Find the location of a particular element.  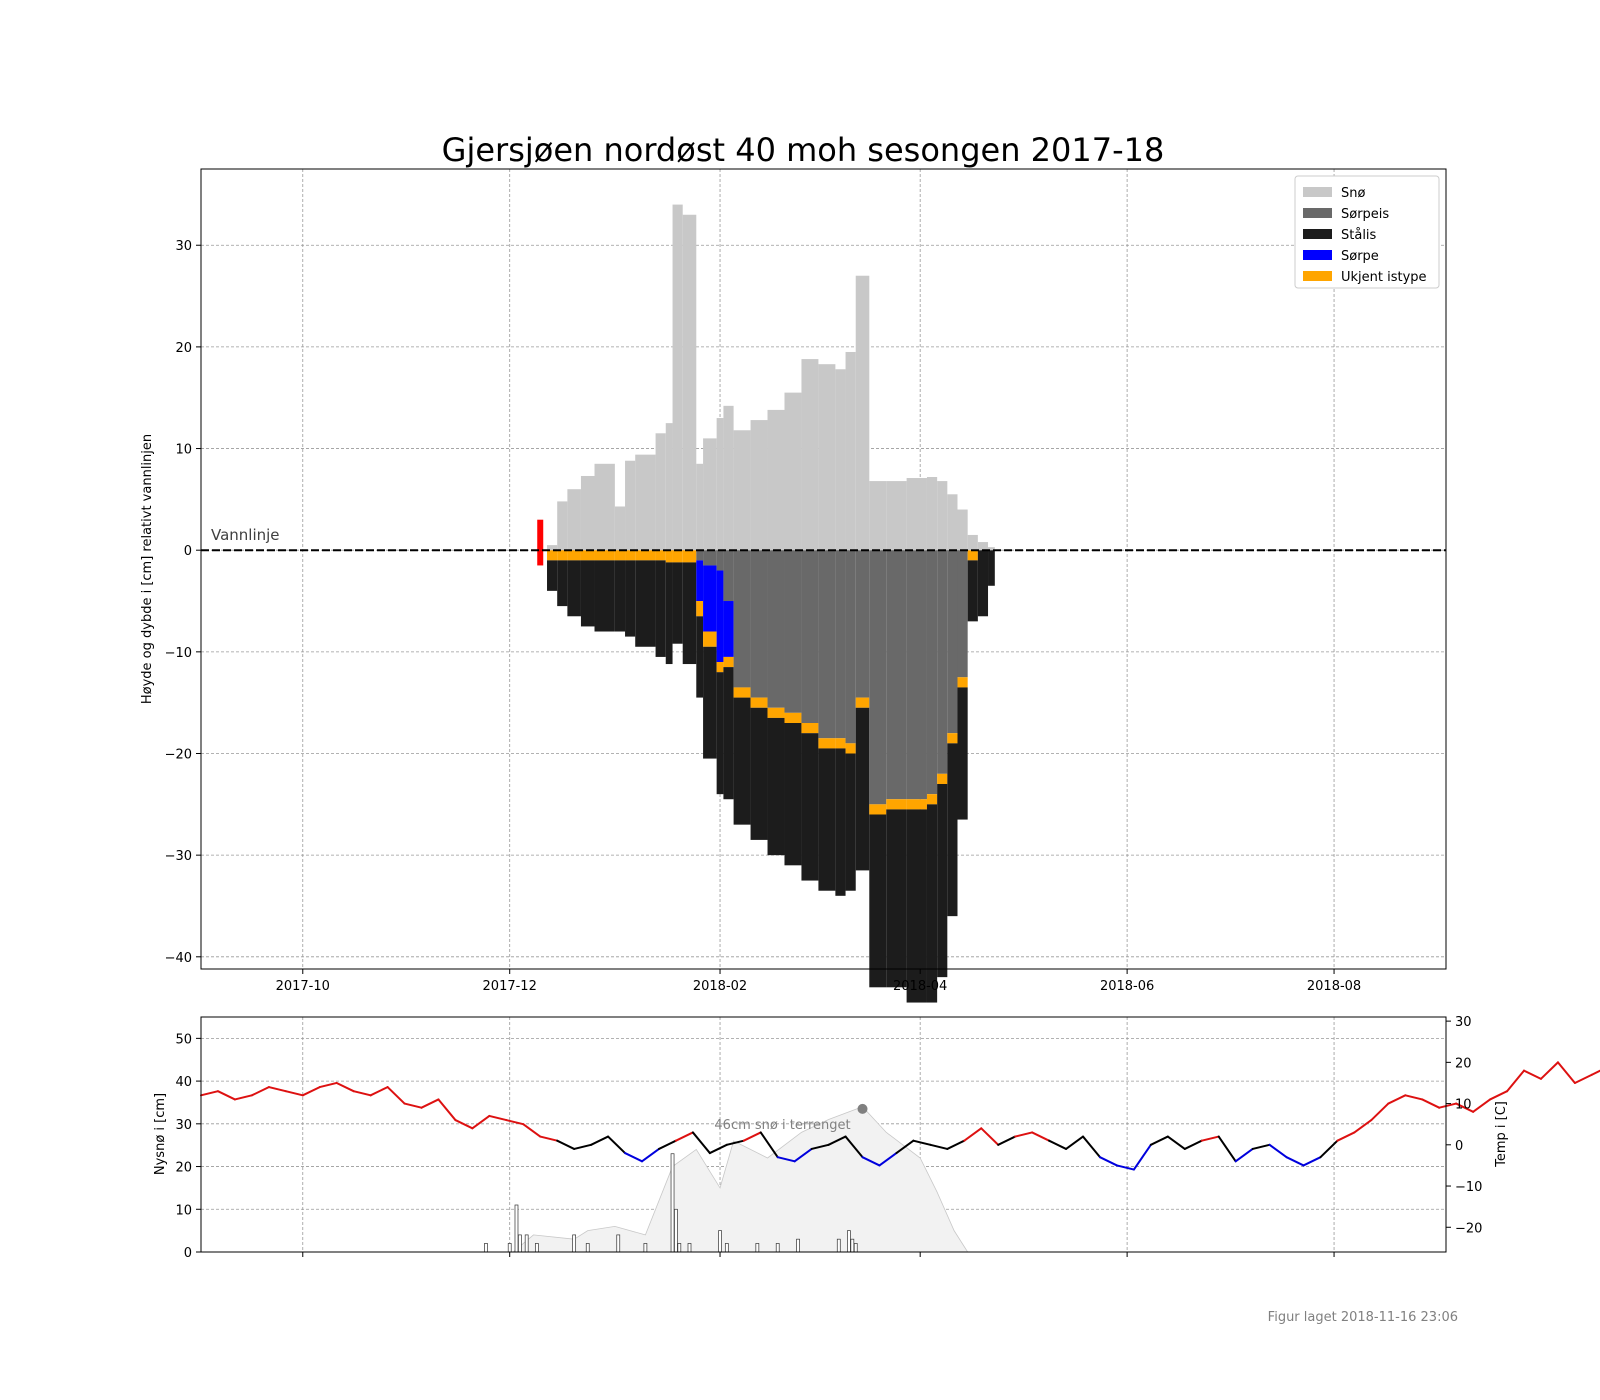

legend-swatch is located at coordinates (1317, 192).